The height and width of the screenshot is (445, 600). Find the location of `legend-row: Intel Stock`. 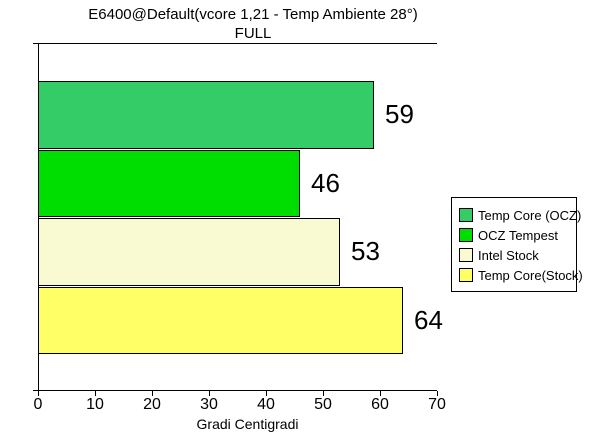

legend-row: Intel Stock is located at coordinates (515, 255).